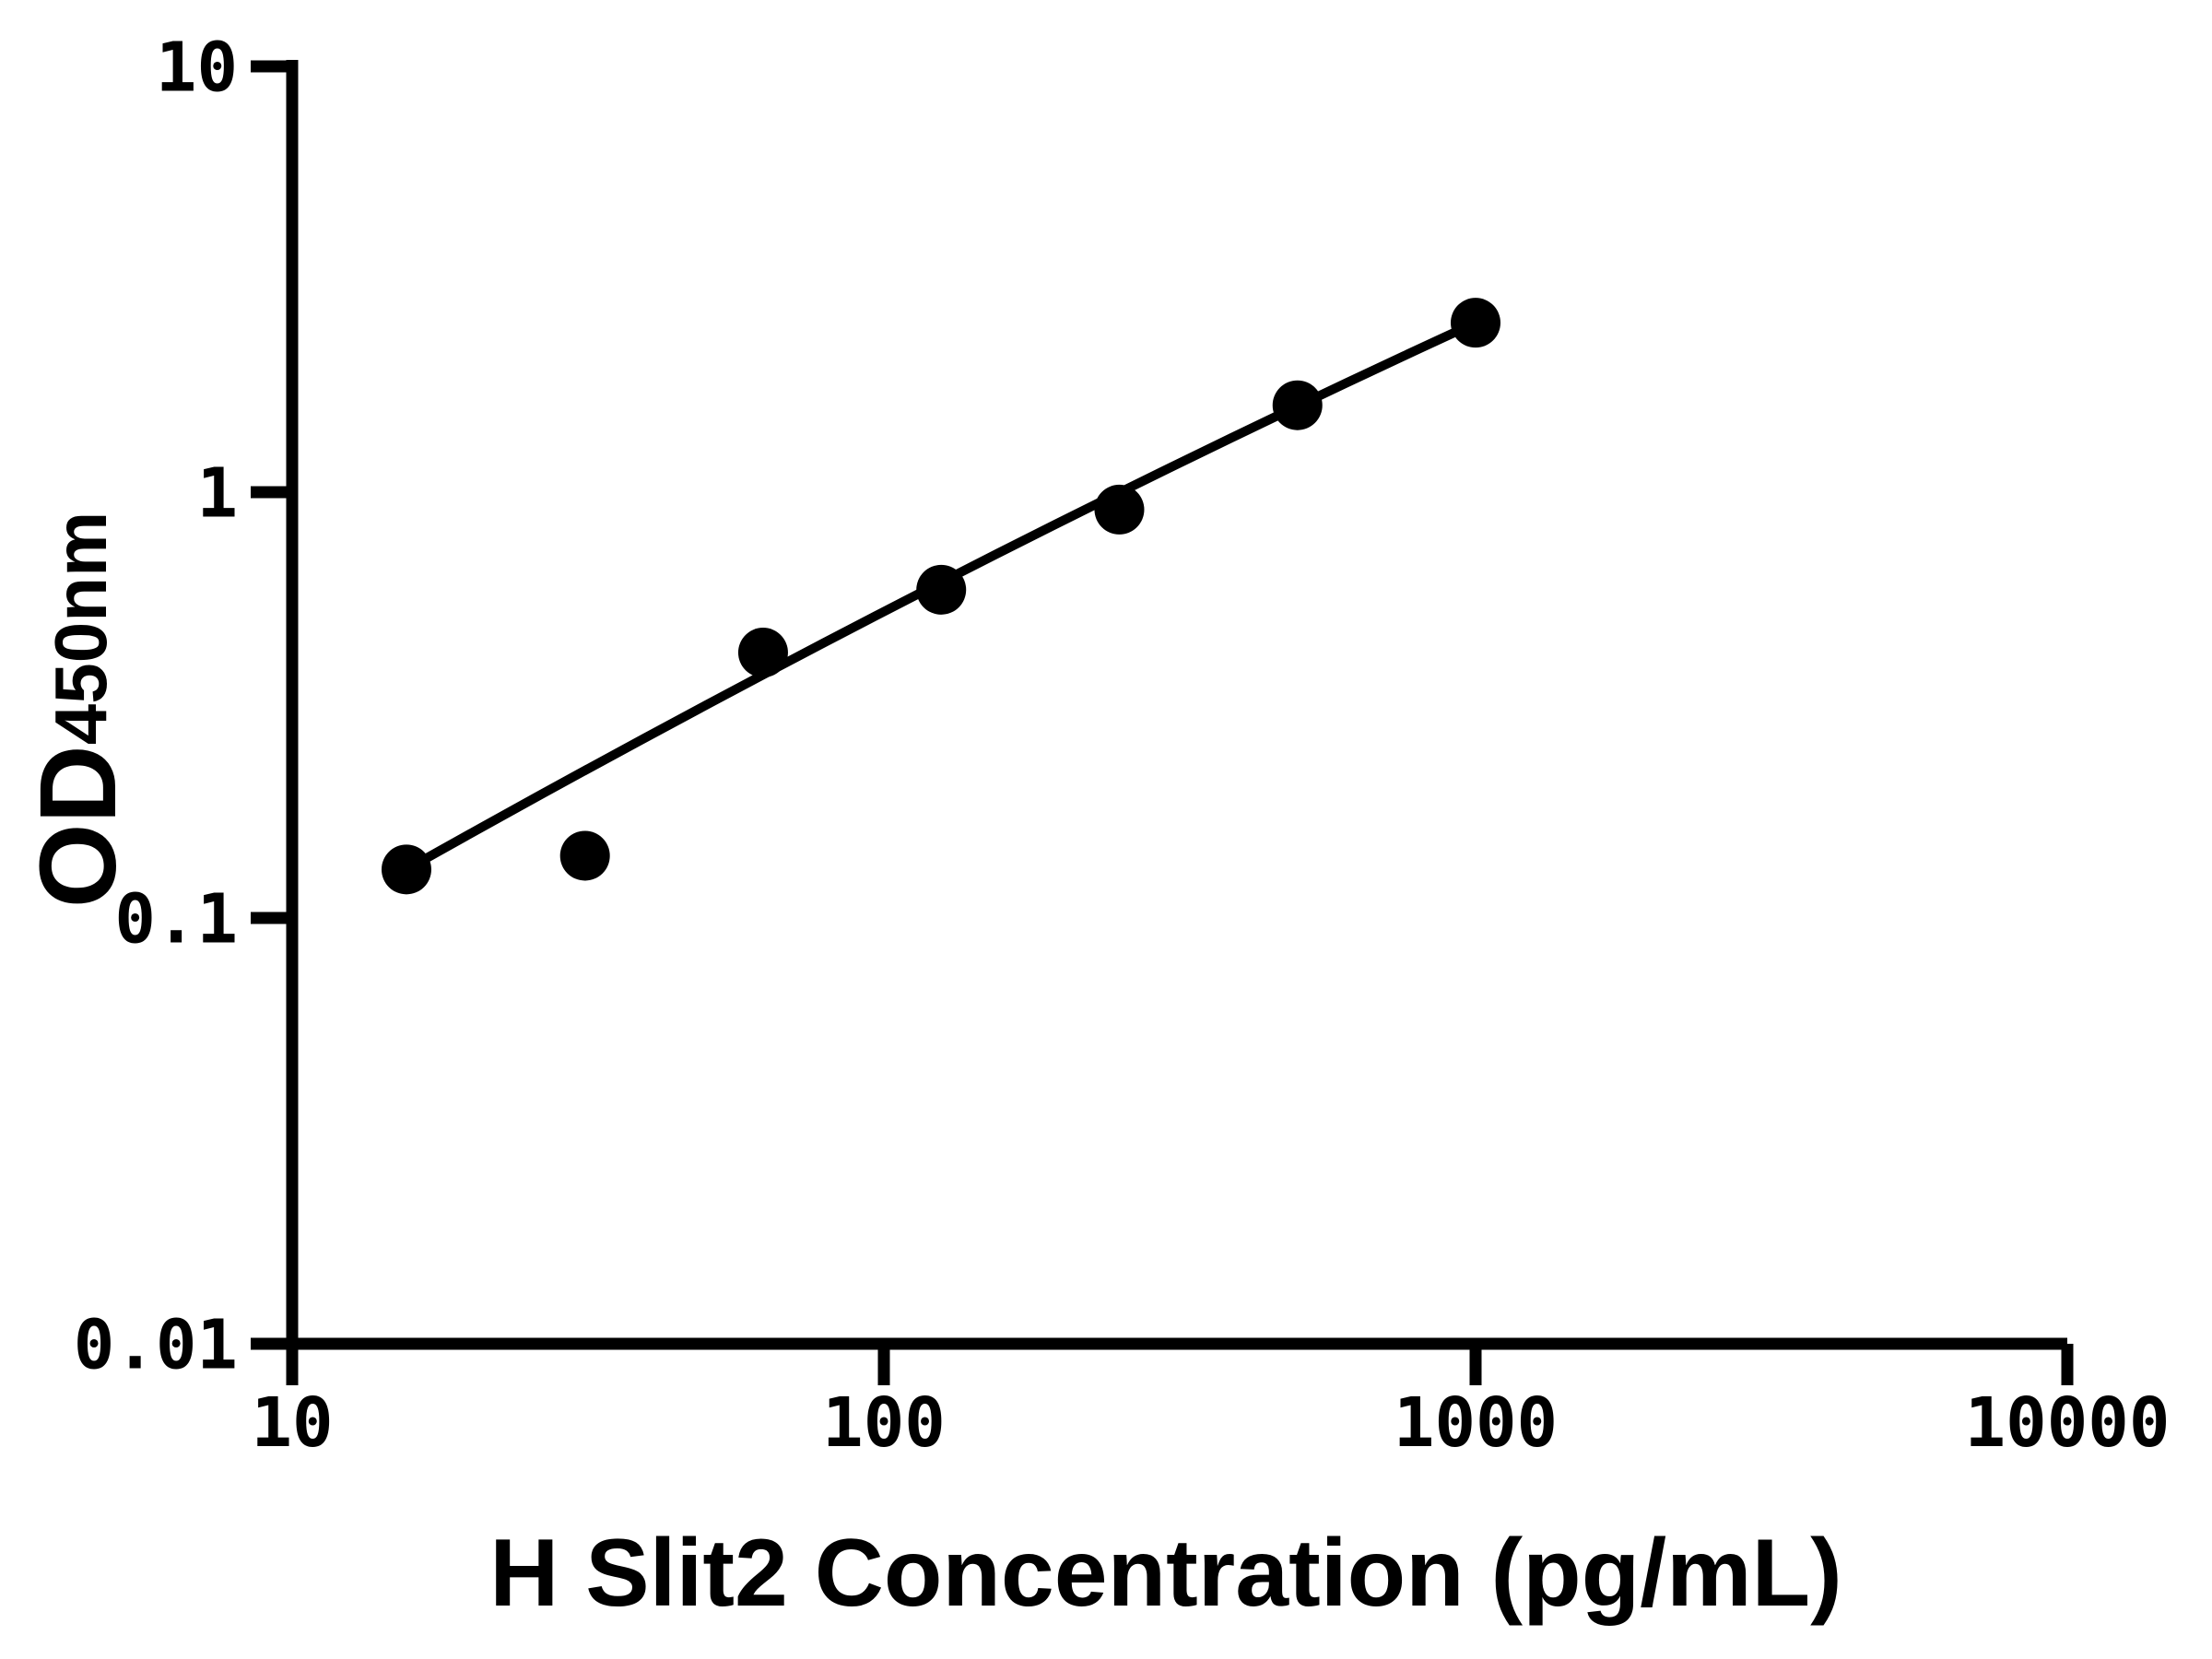 The image size is (2212, 1659). What do you see at coordinates (197, 68) in the screenshot?
I see `y-tick-label: 10` at bounding box center [197, 68].